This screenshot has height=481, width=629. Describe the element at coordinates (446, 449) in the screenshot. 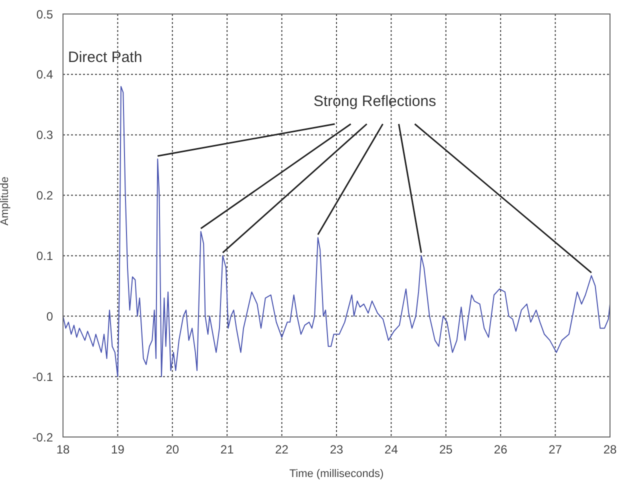

I see `x-tick-label: 25` at that location.